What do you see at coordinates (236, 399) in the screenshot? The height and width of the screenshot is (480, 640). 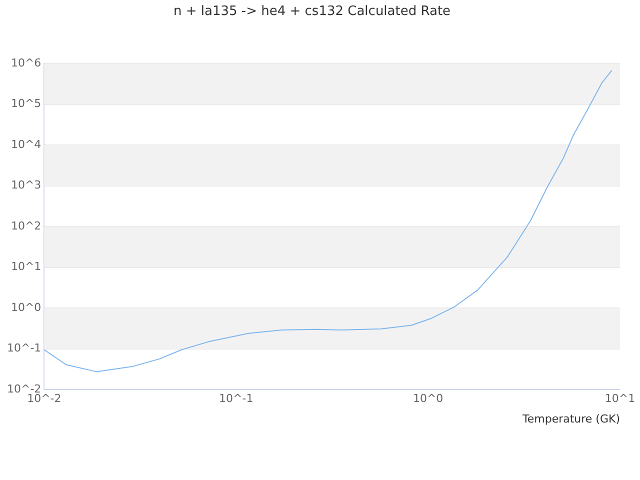 I see `x-tick-label: 10^-1` at bounding box center [236, 399].